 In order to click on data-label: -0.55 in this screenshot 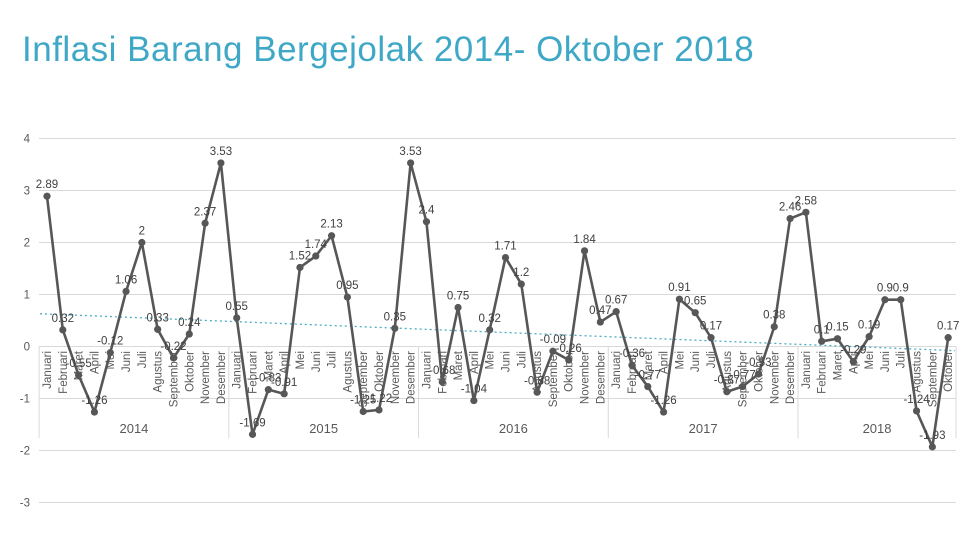, I will do `click(79, 364)`.